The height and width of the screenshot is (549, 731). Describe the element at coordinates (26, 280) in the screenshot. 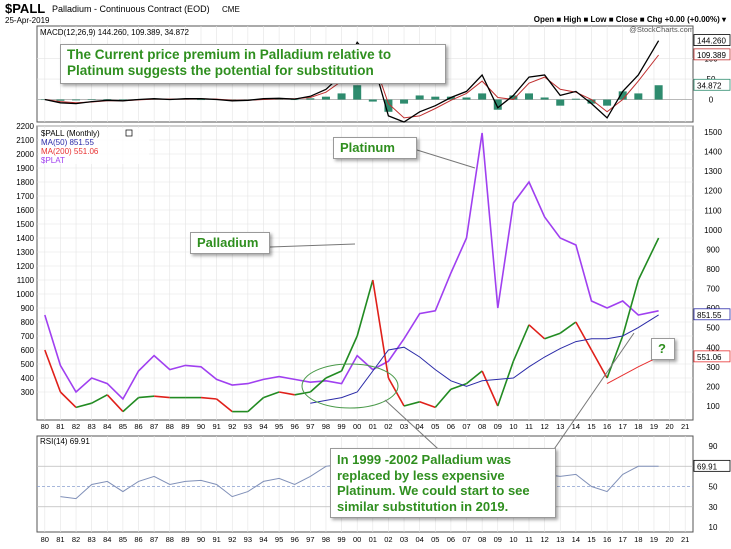

I see `price-ytick-left: 1100` at that location.